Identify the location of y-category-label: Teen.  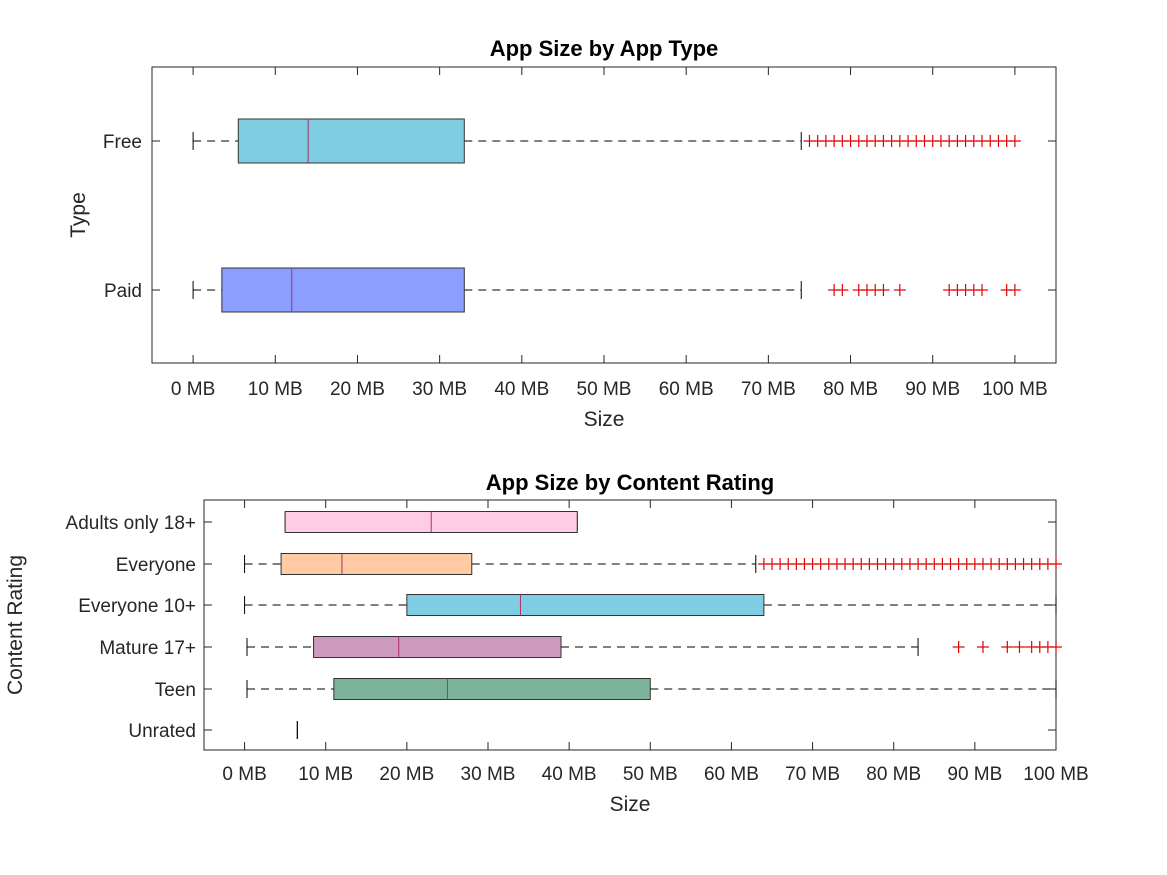
(175, 690).